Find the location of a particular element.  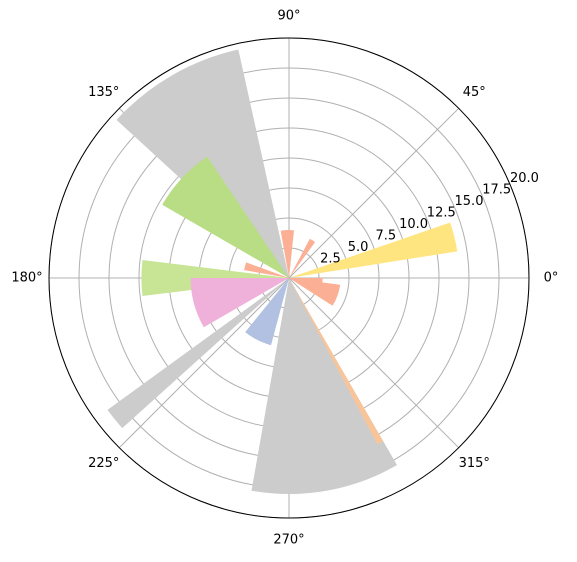

theta-tick-label: 180° is located at coordinates (26, 278).